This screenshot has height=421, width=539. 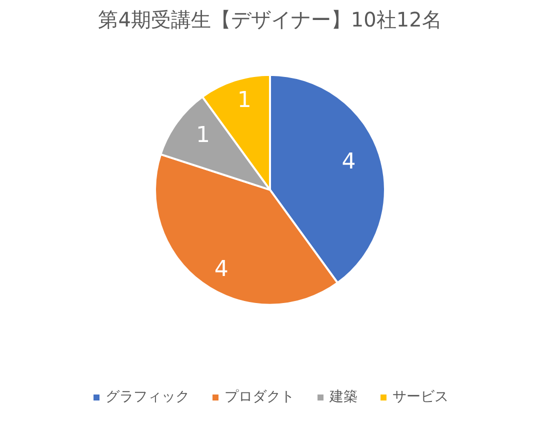 I want to click on legend-label: プロダクト, so click(x=259, y=397).